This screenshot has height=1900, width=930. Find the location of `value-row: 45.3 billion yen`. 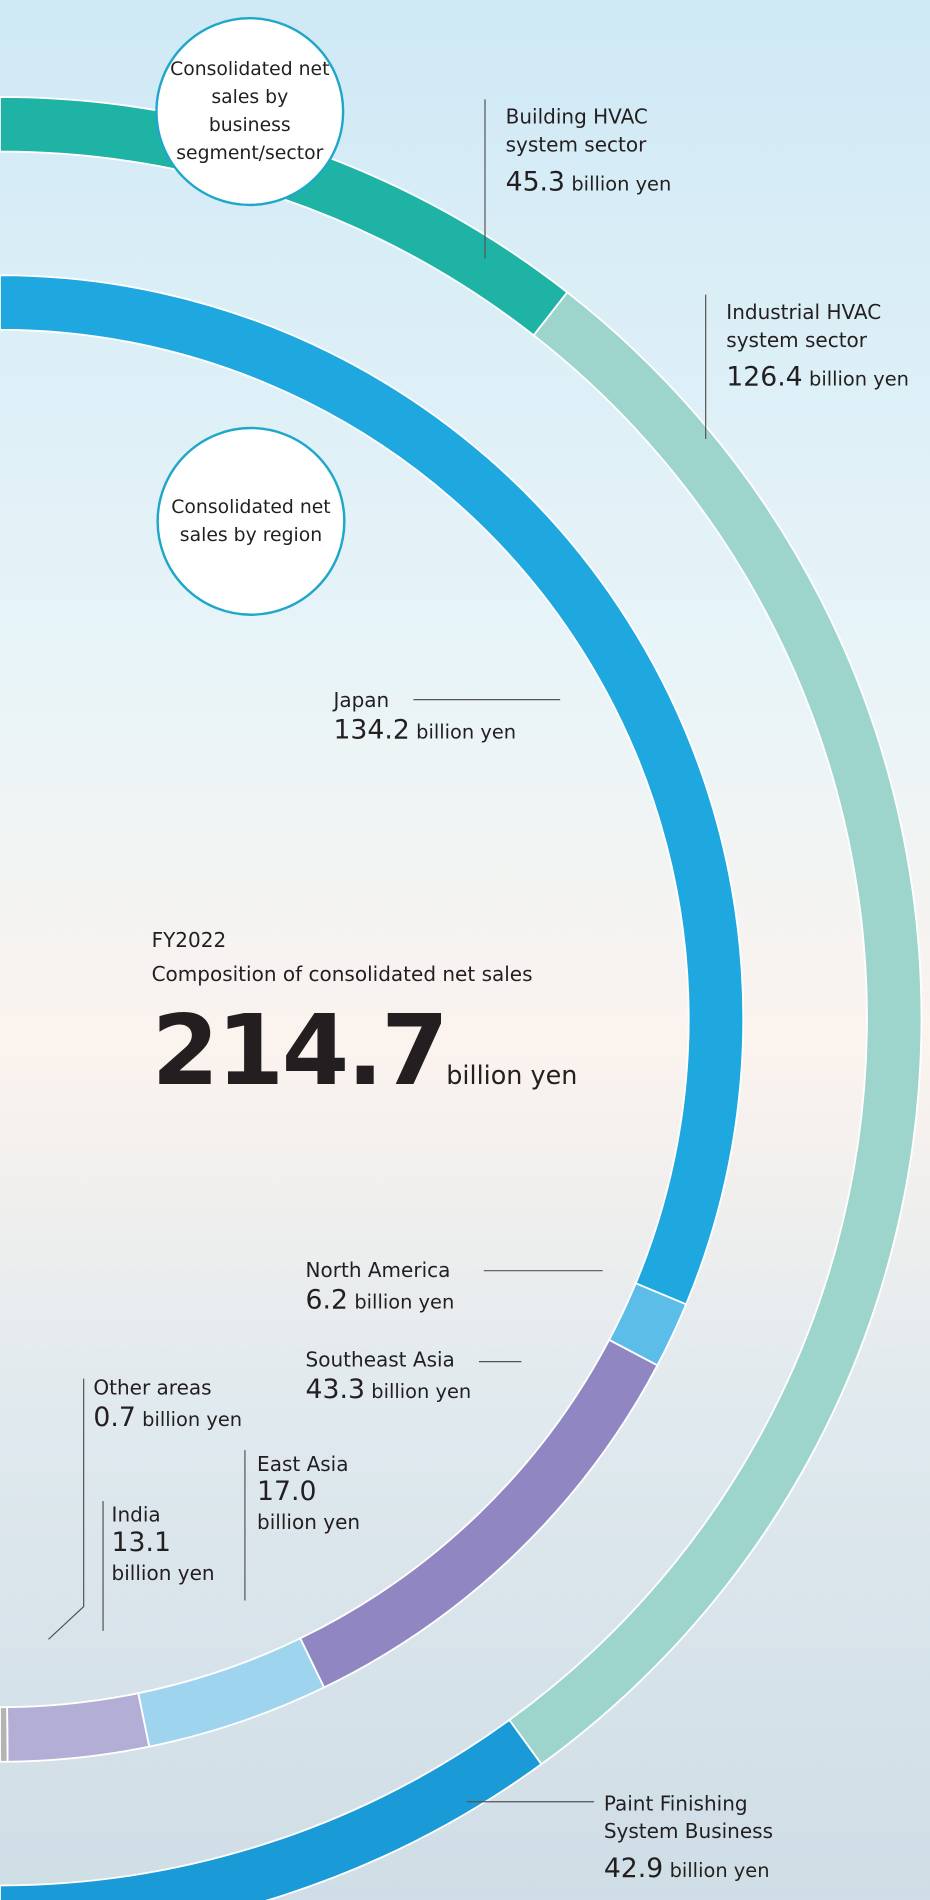

value-row: 45.3 billion yen is located at coordinates (603, 183).